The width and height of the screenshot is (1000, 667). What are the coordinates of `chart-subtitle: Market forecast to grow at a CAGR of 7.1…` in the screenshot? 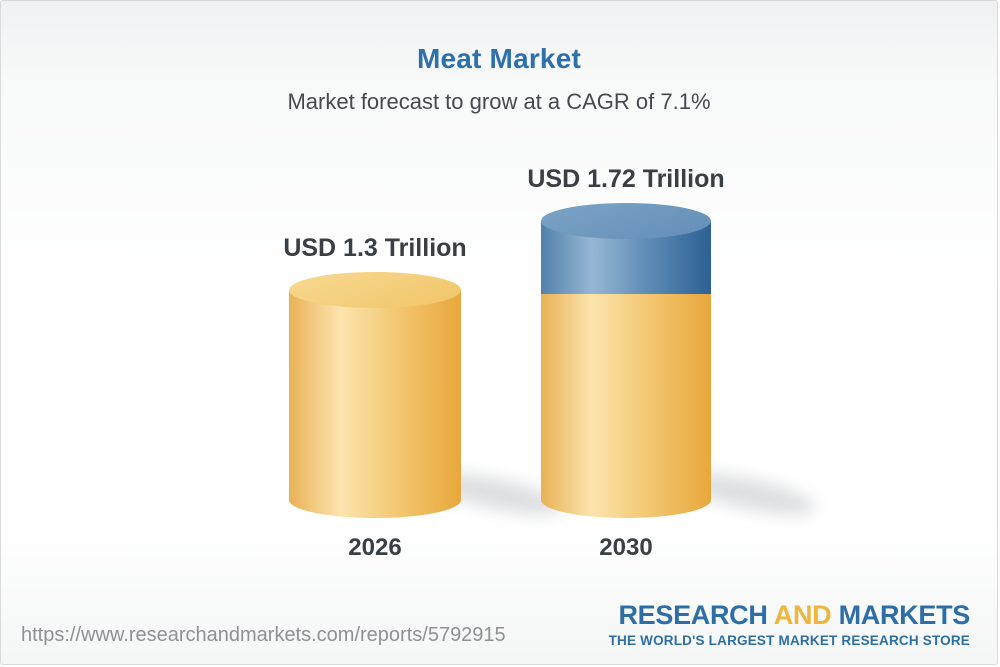 It's located at (499, 101).